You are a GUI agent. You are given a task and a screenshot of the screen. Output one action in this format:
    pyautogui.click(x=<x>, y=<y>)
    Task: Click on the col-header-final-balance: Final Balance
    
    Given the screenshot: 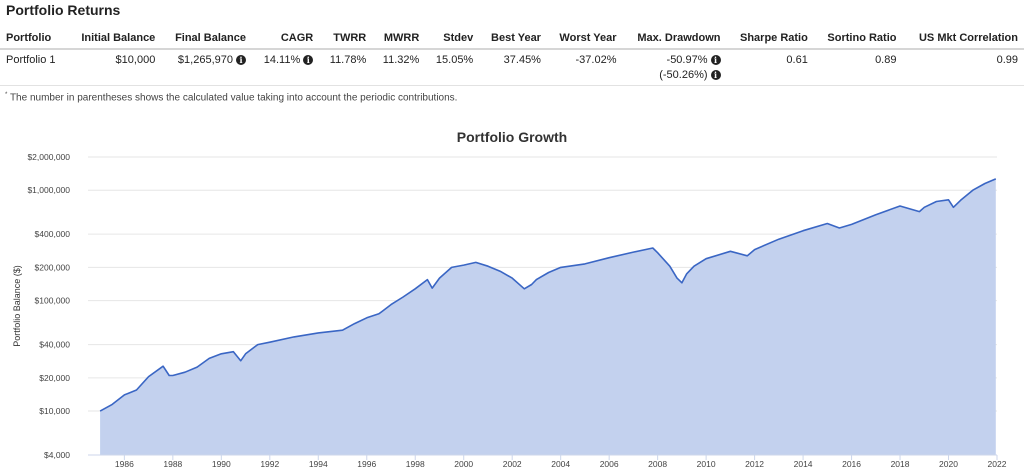 What is the action you would take?
    pyautogui.click(x=206, y=37)
    